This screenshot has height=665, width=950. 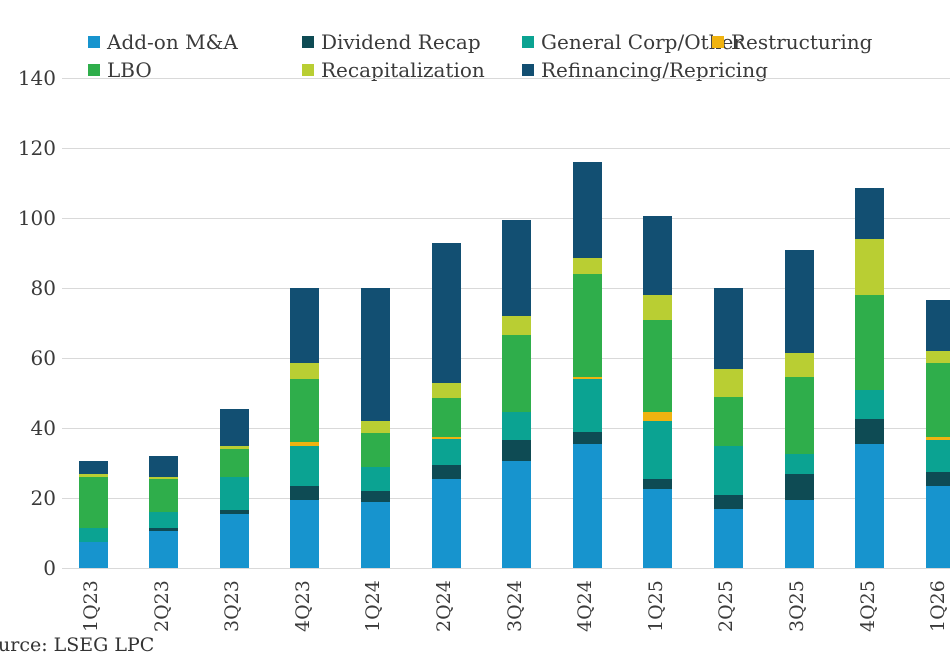 What do you see at coordinates (446, 312) in the screenshot?
I see `bar-segment-2q24-refinancing-repricing` at bounding box center [446, 312].